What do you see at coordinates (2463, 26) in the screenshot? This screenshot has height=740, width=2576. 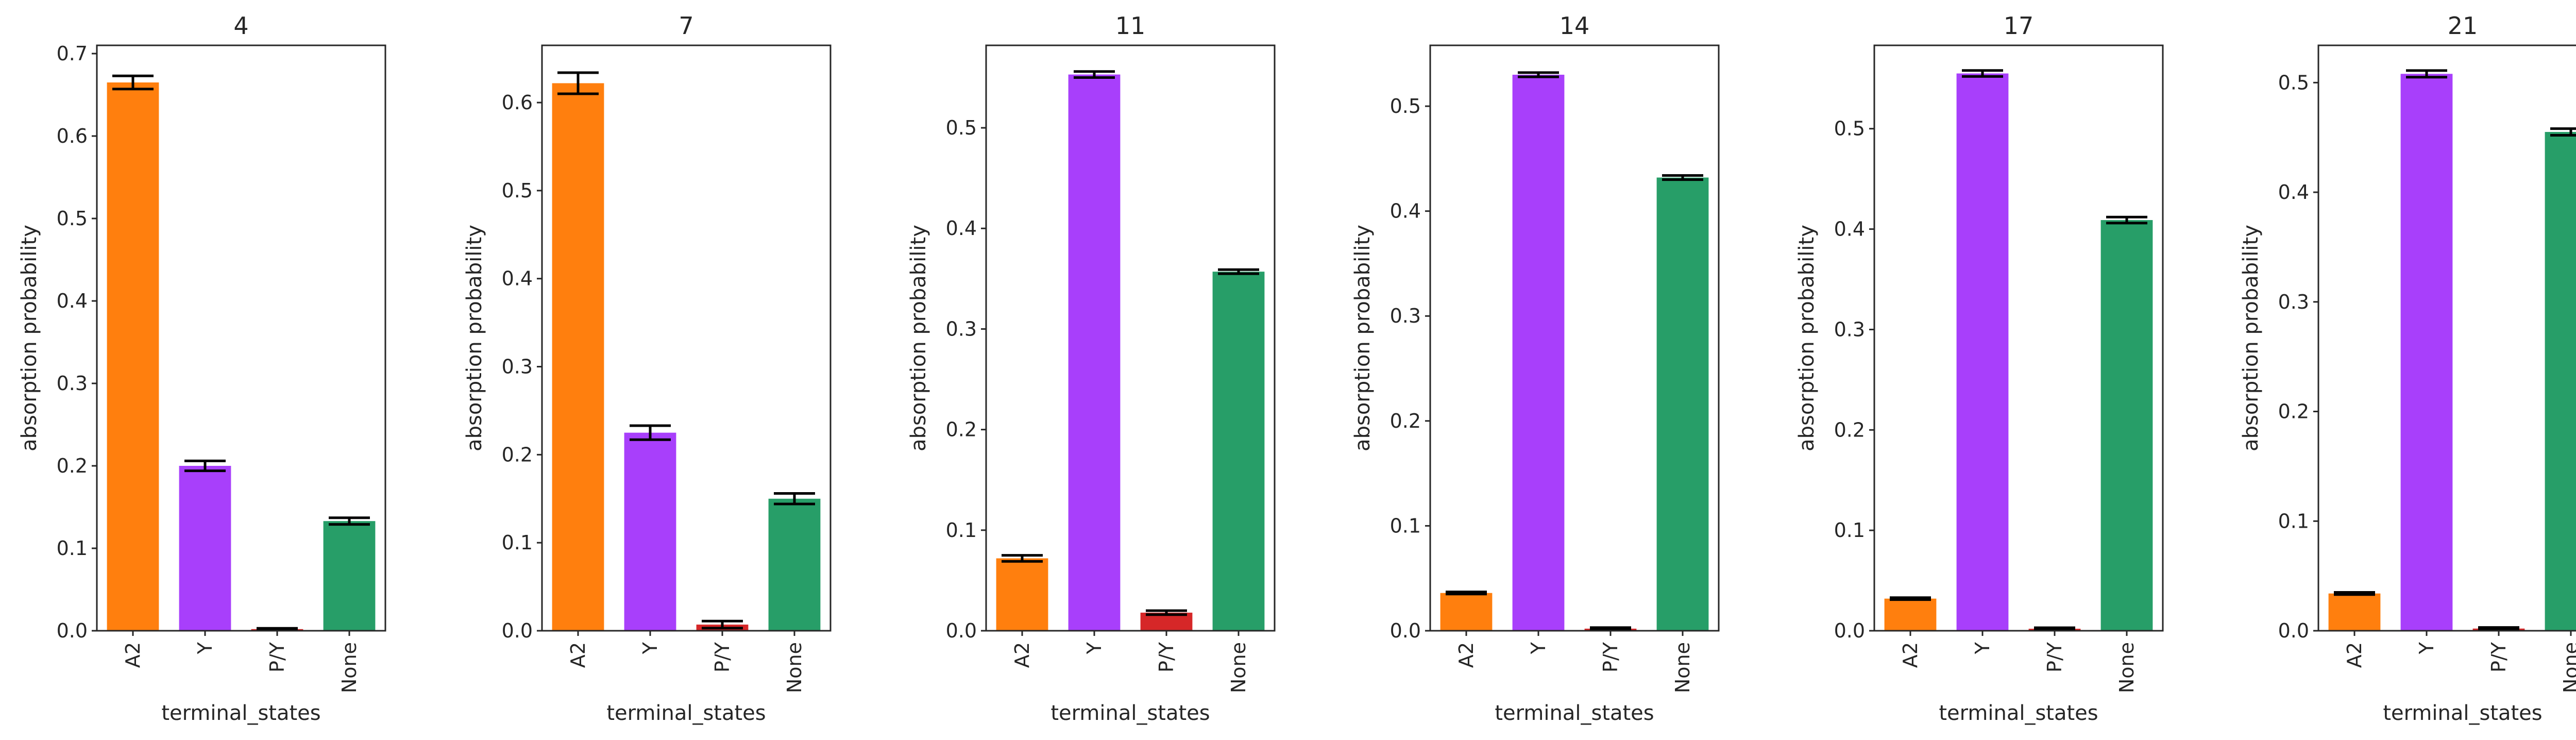 I see `panel-title: 21` at bounding box center [2463, 26].